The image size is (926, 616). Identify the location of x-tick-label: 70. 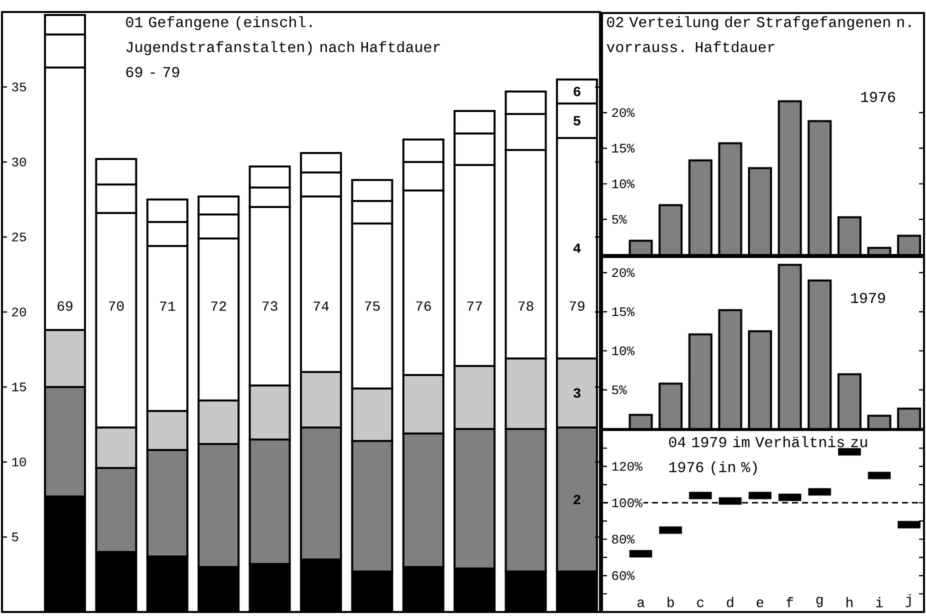
(116, 306).